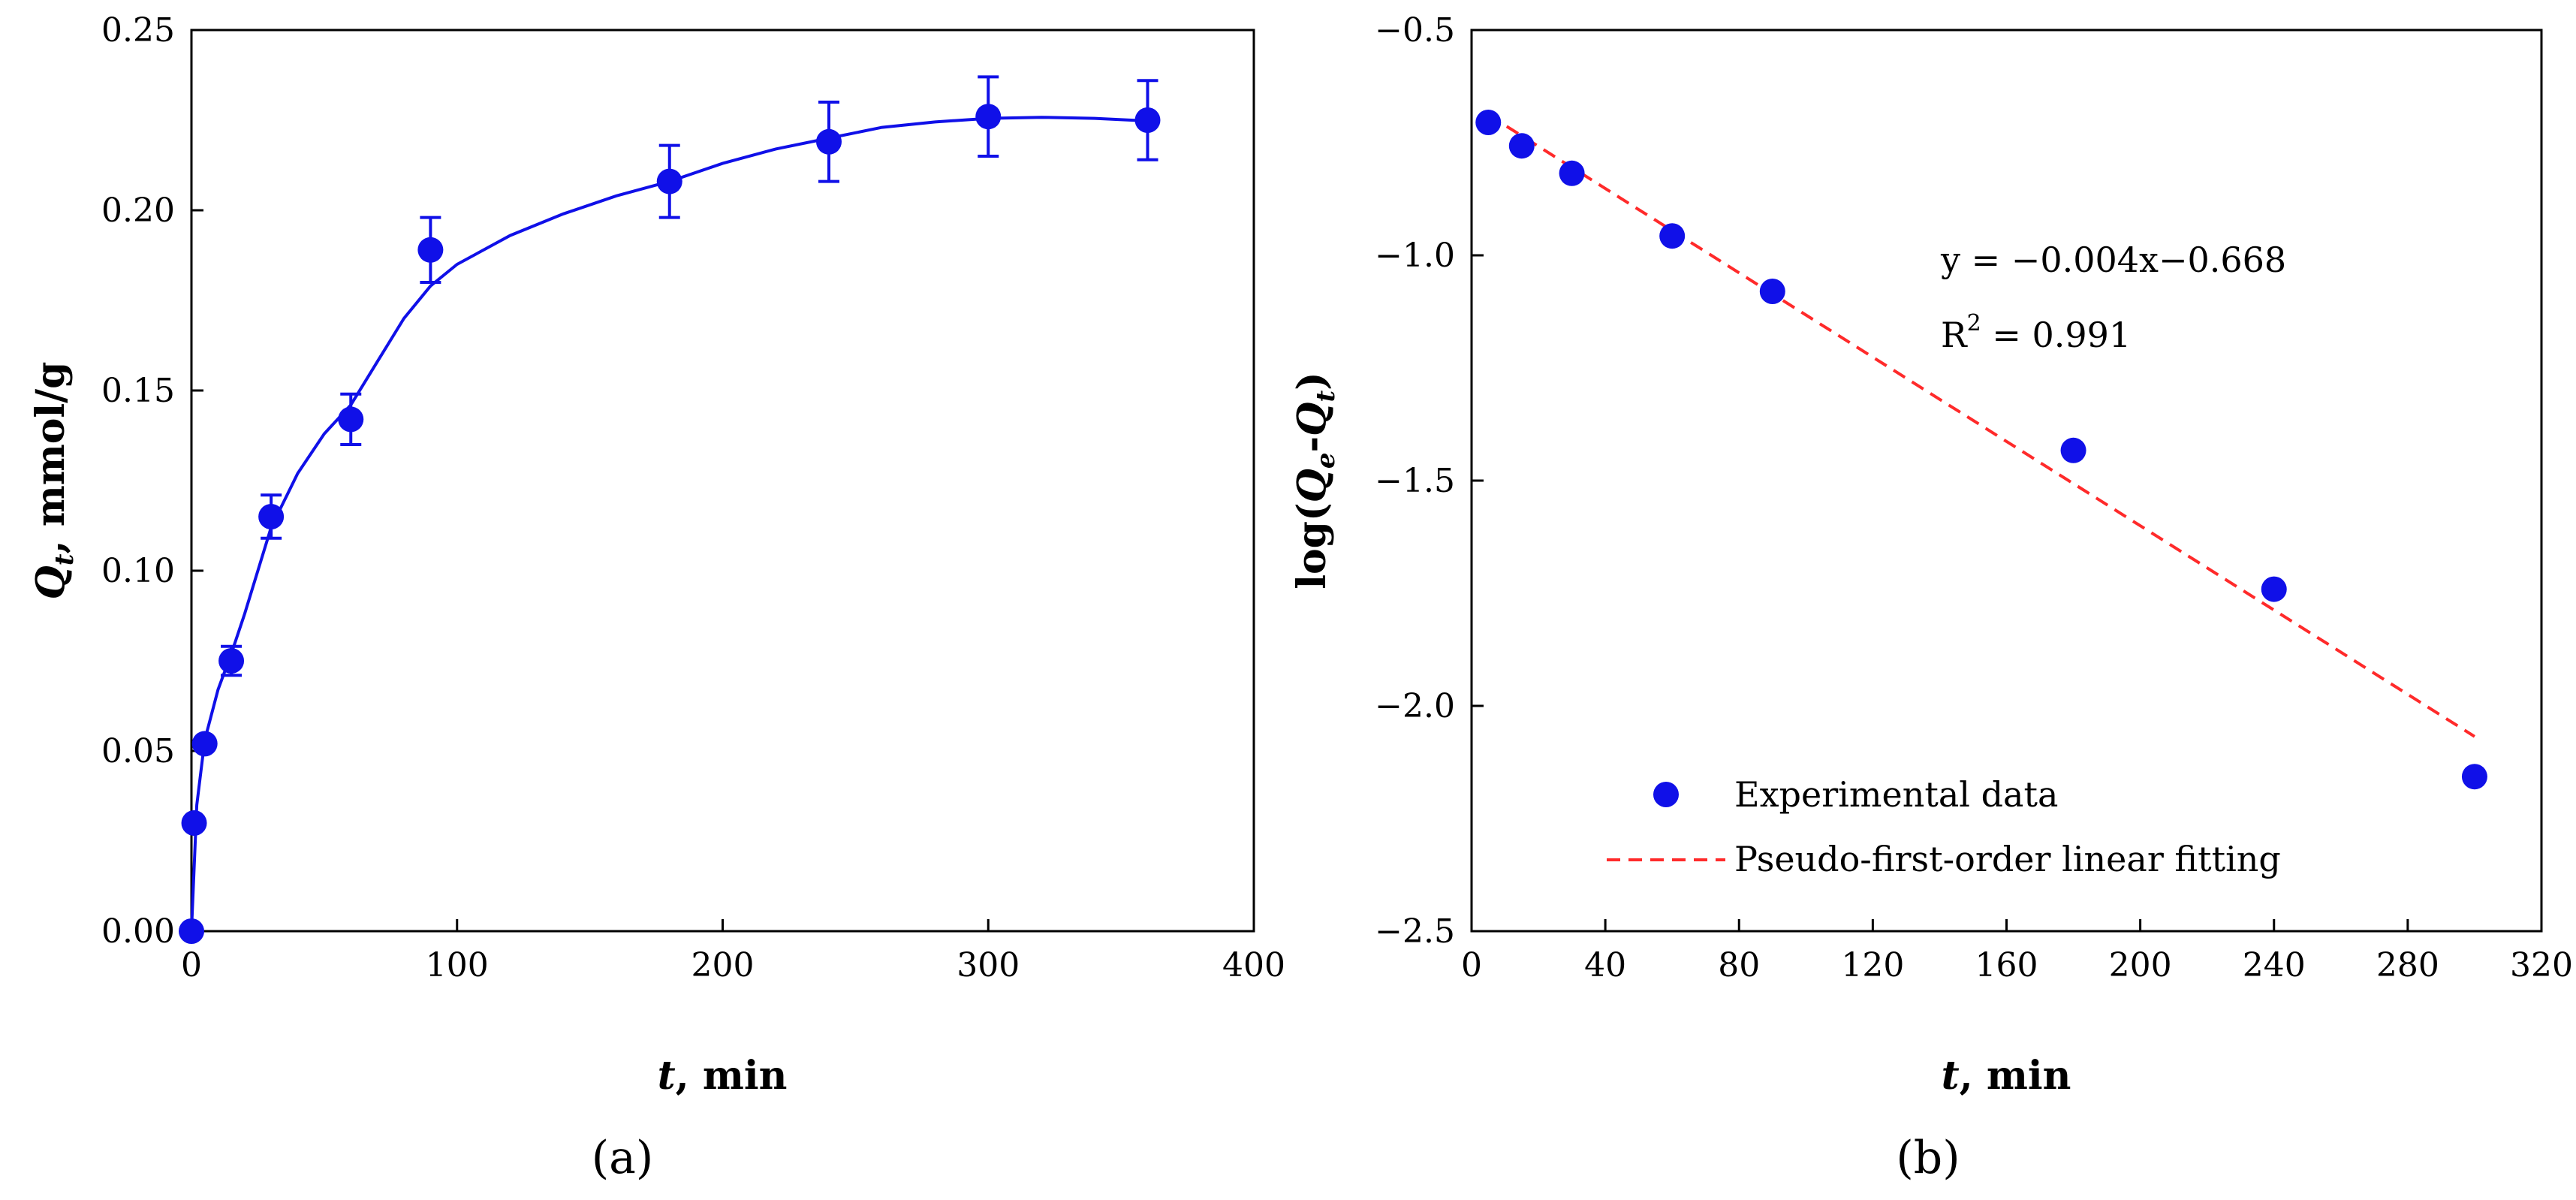 The height and width of the screenshot is (1200, 2576). I want to click on y-tick-label: −0.5, so click(1415, 30).